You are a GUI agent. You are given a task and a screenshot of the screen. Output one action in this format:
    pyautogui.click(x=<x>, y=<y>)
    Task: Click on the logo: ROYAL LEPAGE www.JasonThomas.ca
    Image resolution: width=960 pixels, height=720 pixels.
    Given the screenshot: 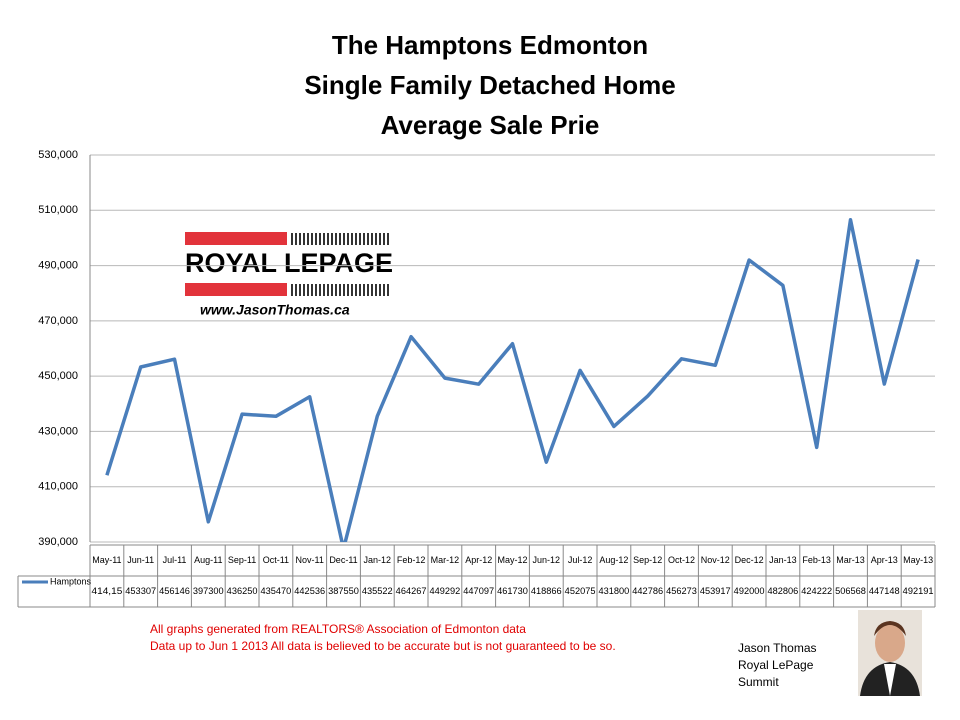 What is the action you would take?
    pyautogui.click(x=289, y=274)
    